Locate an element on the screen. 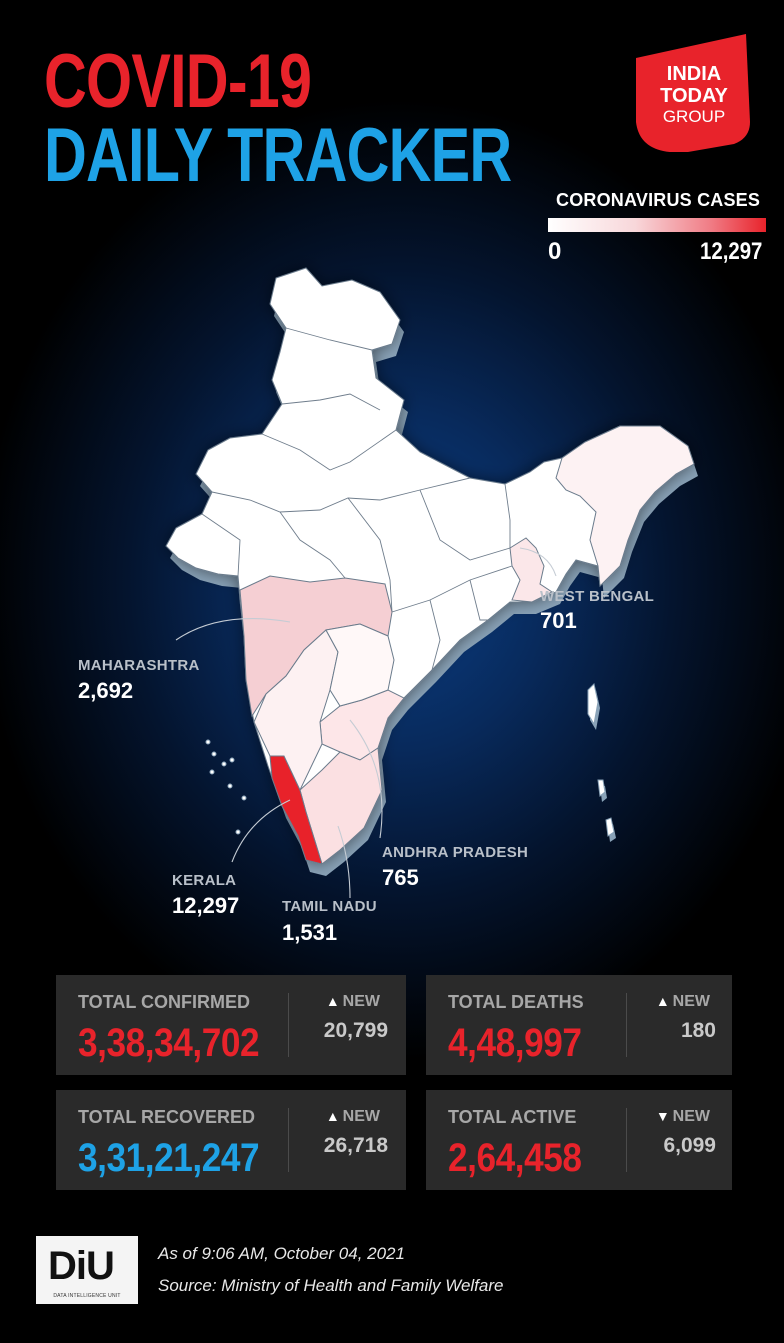  lakshadweep-islands is located at coordinates (226, 787).